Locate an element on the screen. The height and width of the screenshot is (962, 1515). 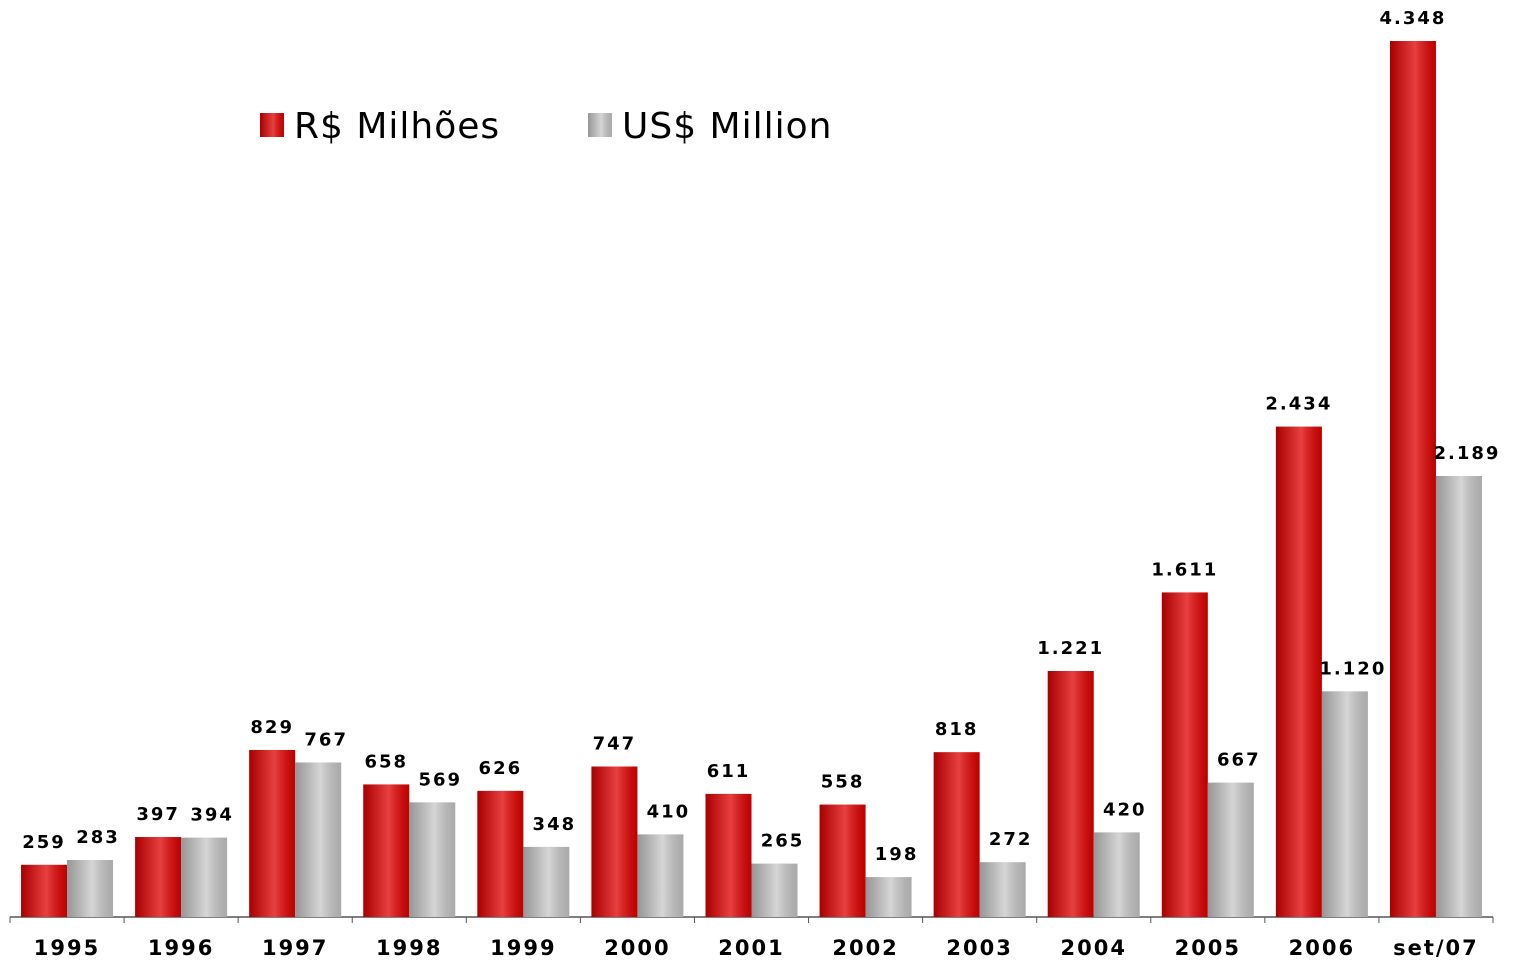
value-label: 558 is located at coordinates (843, 782).